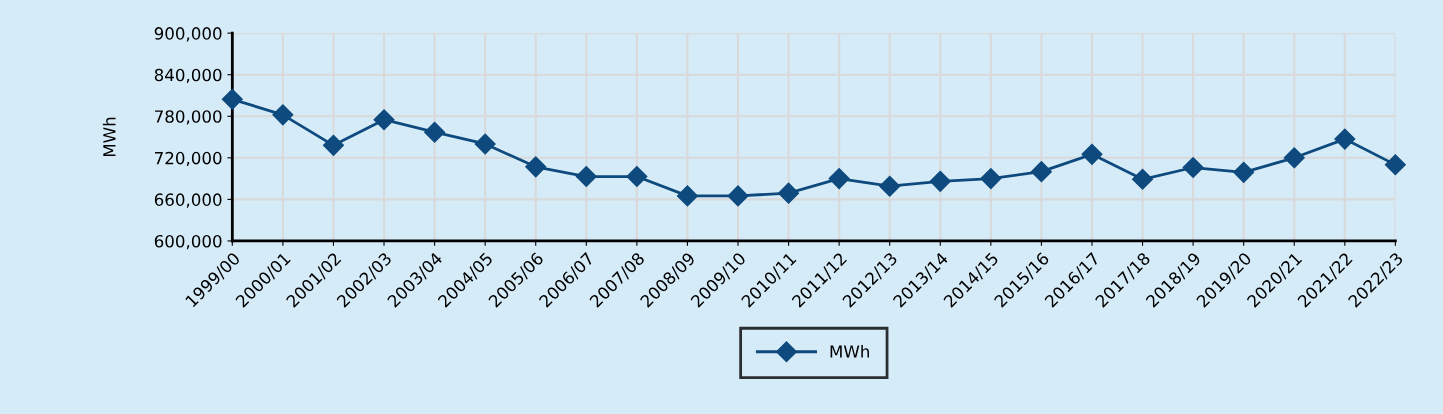  Describe the element at coordinates (849, 351) in the screenshot. I see `legend-label: MWh` at that location.